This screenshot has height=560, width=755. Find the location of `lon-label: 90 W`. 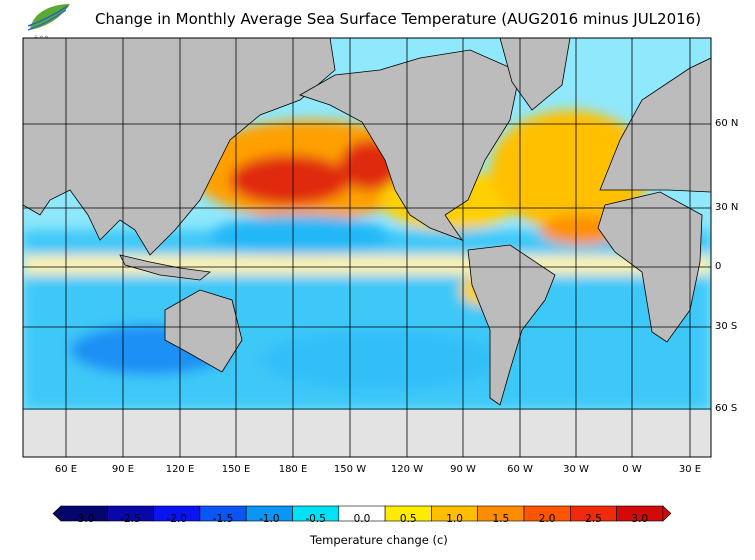

lon-label: 90 W is located at coordinates (463, 469).